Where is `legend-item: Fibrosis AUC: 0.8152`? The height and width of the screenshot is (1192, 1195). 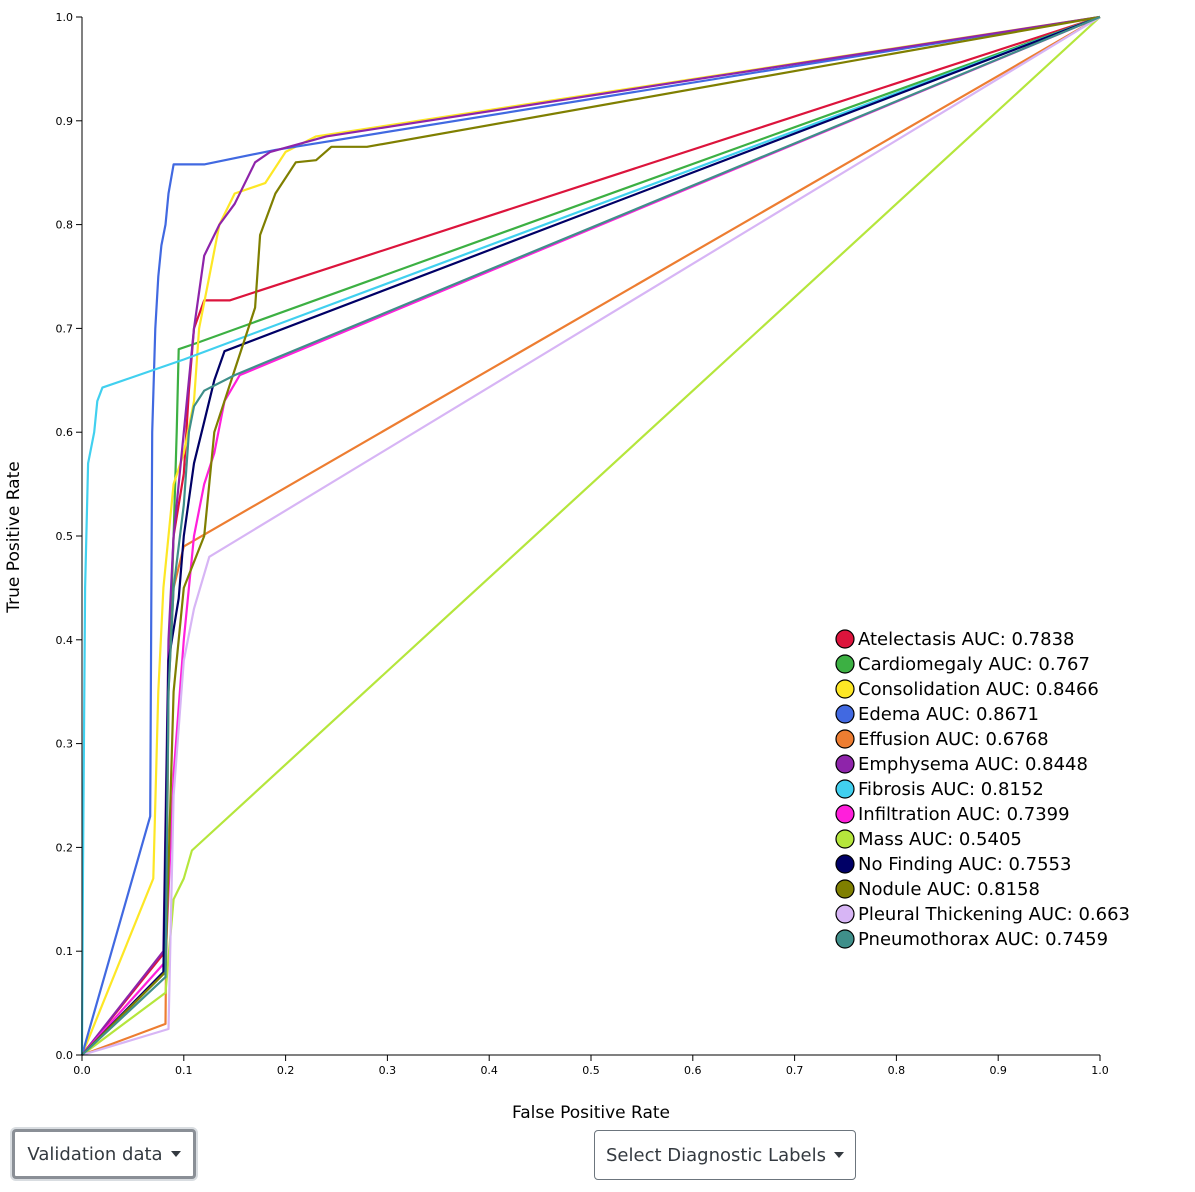 legend-item: Fibrosis AUC: 0.8152 is located at coordinates (939, 789).